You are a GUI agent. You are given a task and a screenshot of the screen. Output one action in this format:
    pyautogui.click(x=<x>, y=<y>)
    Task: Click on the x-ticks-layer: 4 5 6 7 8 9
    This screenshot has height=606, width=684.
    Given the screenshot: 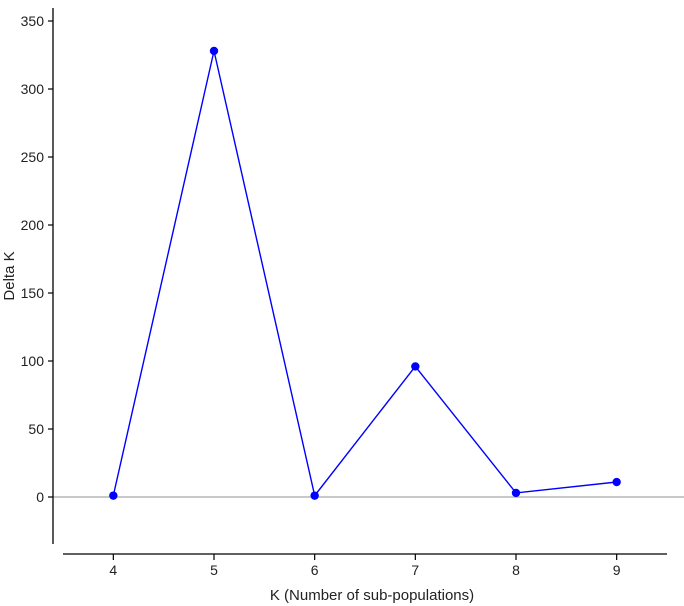 What is the action you would take?
    pyautogui.click(x=365, y=566)
    